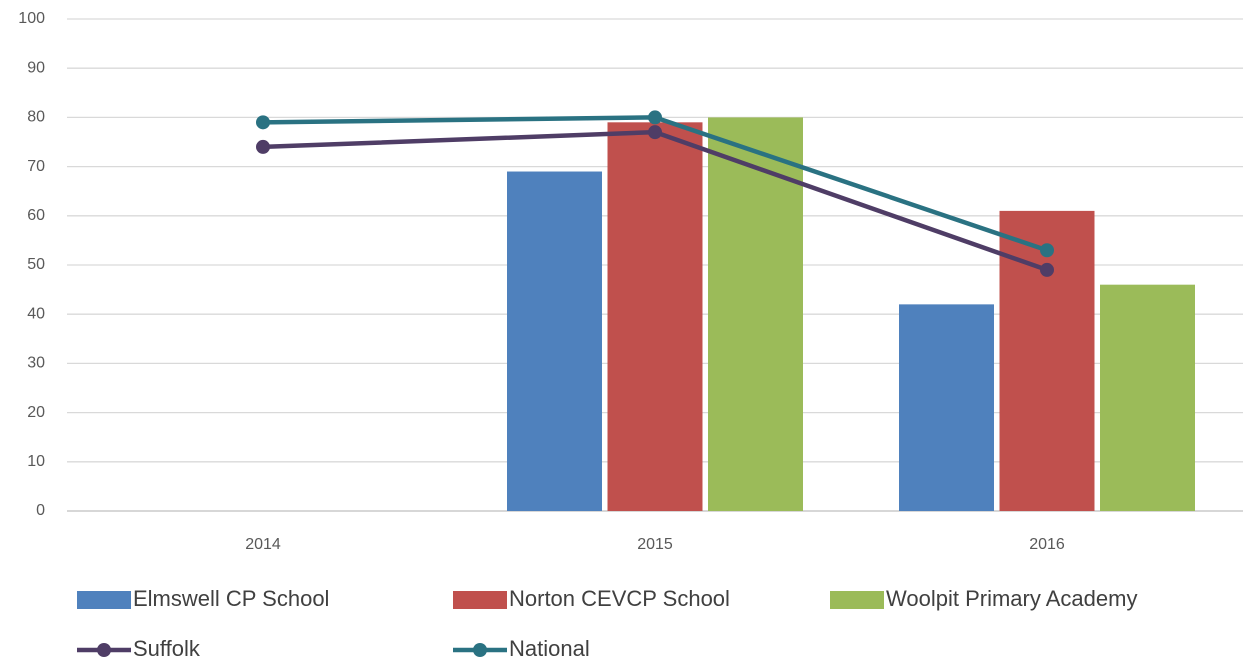 This screenshot has height=662, width=1245. I want to click on y-tick-label: 10, so click(36, 461).